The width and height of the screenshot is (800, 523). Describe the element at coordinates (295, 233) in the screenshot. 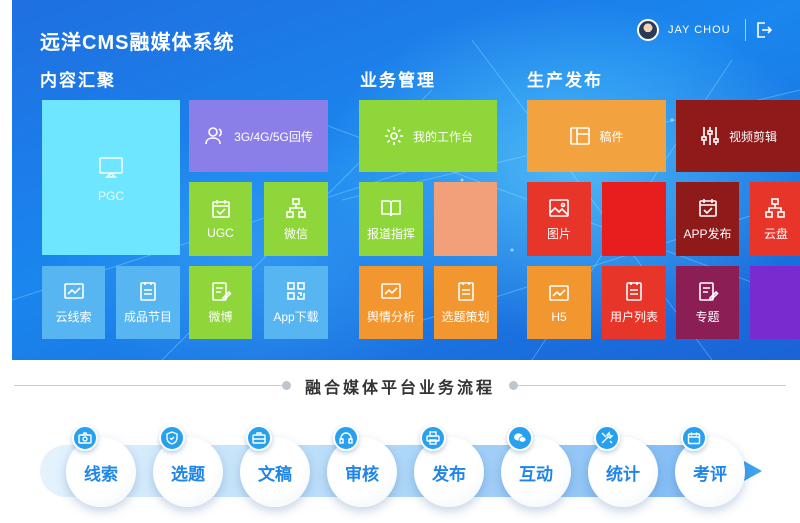

I see `tile-label: 微信` at that location.